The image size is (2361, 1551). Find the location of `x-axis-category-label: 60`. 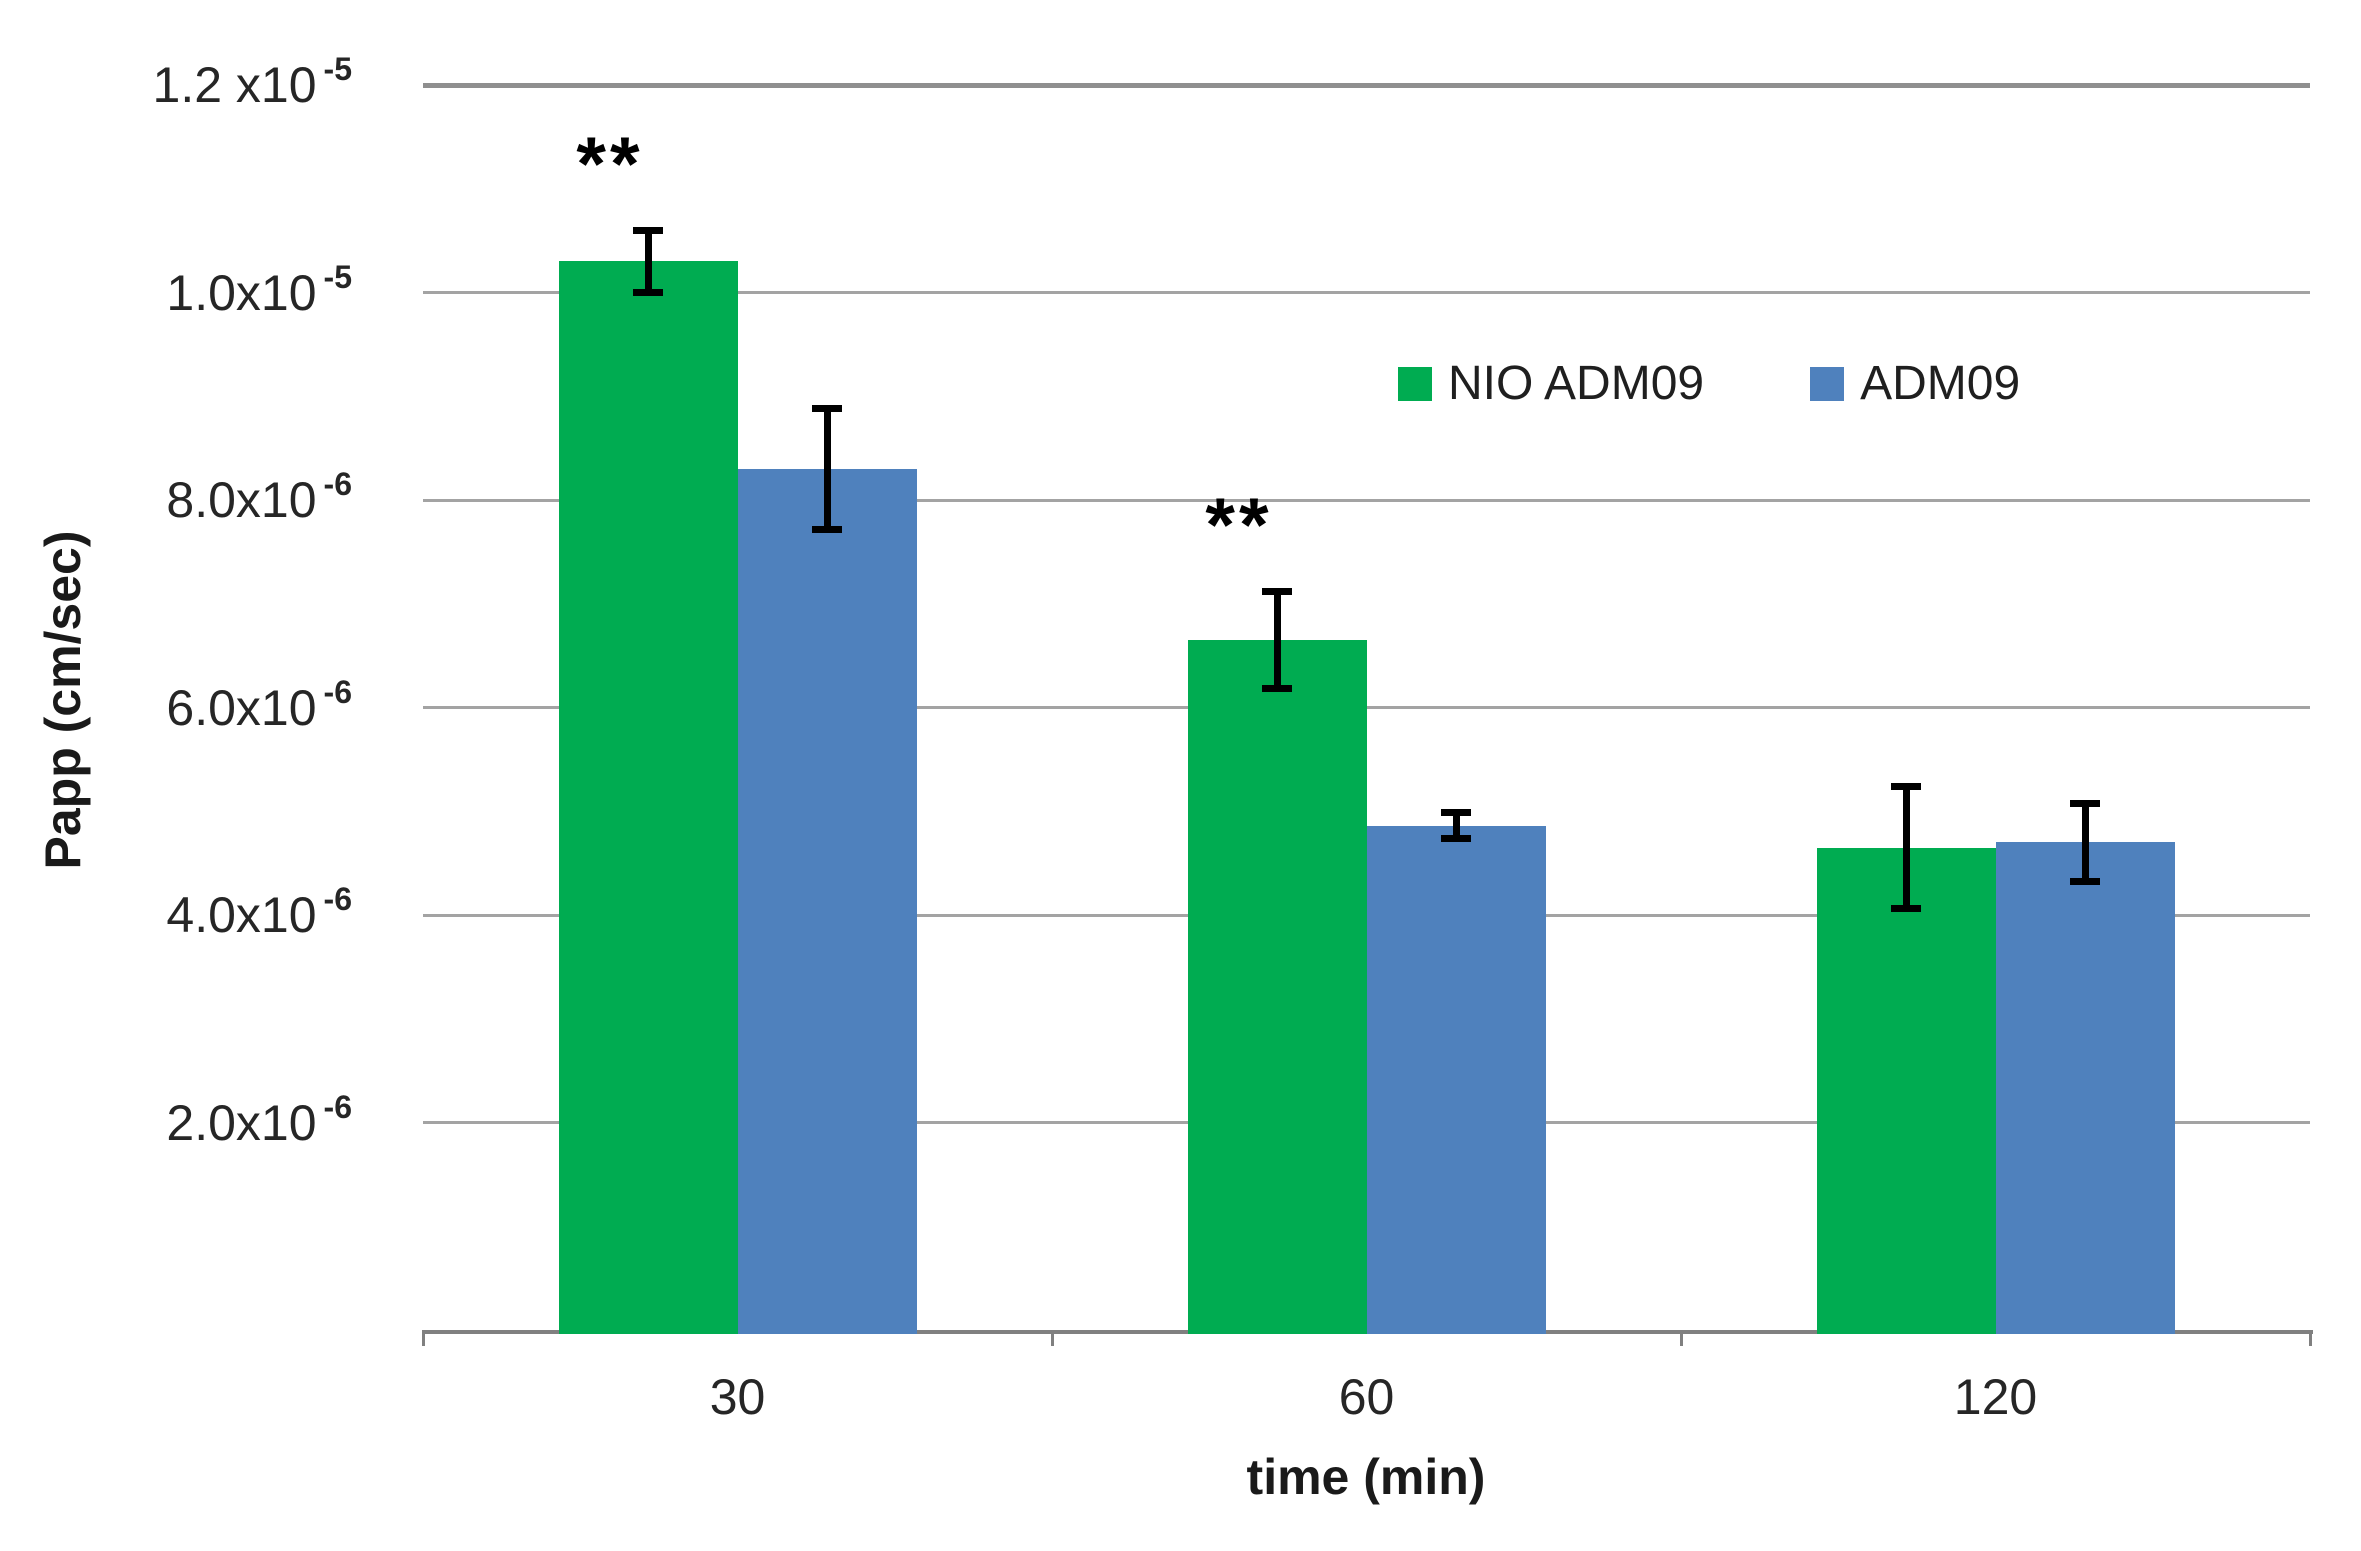

x-axis-category-label: 60 is located at coordinates (1366, 1397).